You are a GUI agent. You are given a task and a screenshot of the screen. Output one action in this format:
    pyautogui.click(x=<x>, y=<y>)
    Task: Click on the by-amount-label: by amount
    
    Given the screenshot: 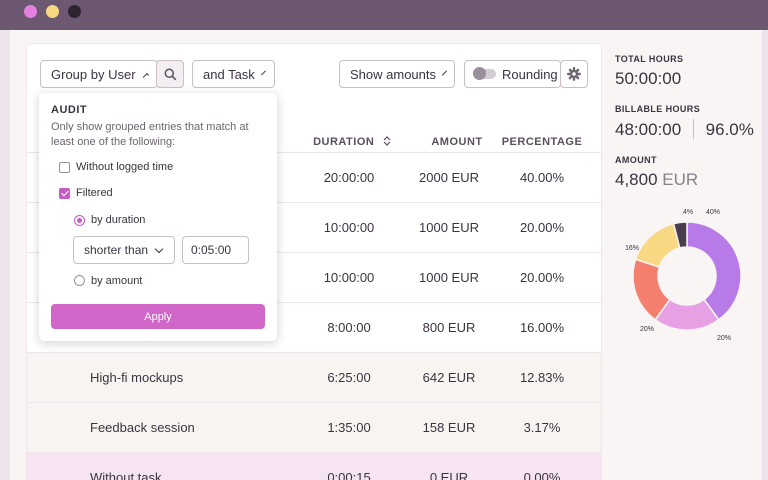 What is the action you would take?
    pyautogui.click(x=117, y=281)
    